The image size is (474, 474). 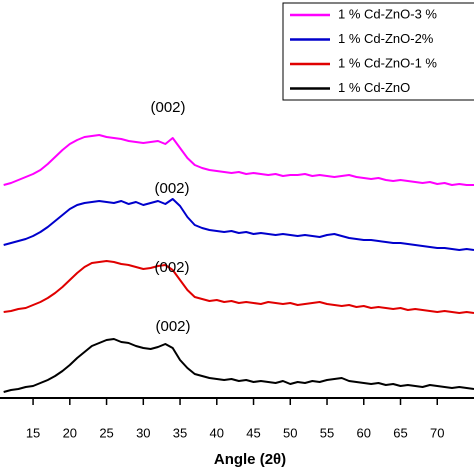 What do you see at coordinates (327, 432) in the screenshot?
I see `x-tick-label: 55` at bounding box center [327, 432].